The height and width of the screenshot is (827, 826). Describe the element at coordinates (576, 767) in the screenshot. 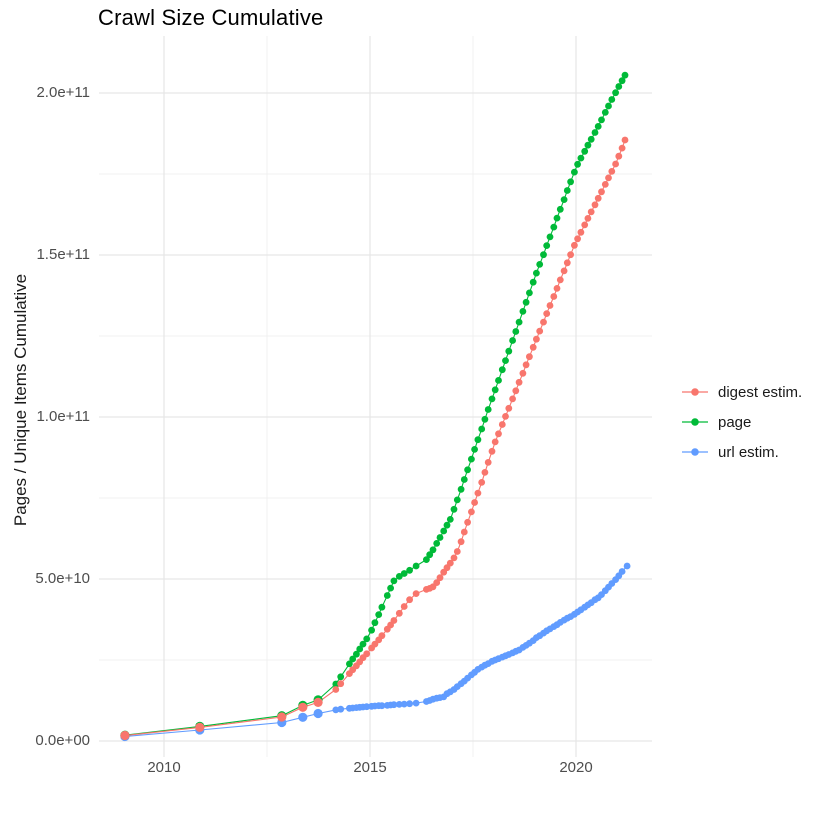

I see `x-tick-label: 2020` at that location.